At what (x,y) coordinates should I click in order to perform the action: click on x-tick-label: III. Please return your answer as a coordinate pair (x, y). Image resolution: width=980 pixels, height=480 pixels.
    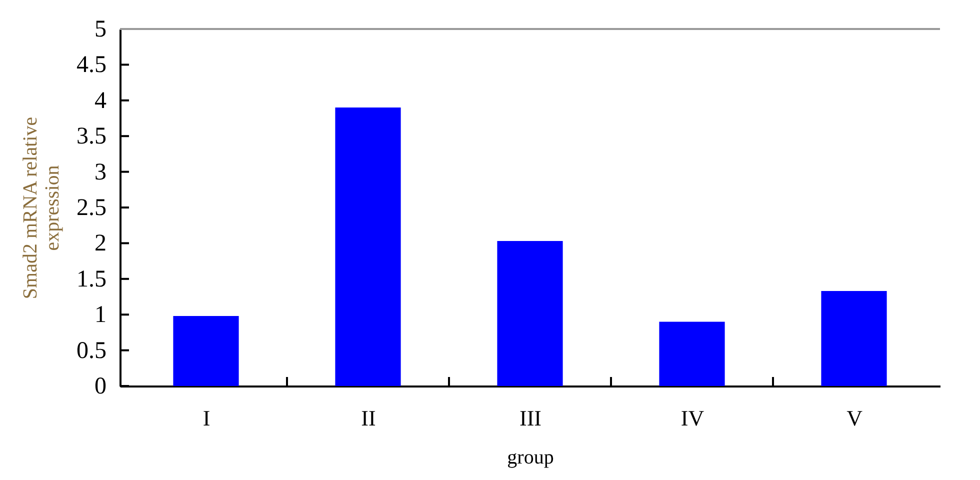
    Looking at the image, I should click on (531, 418).